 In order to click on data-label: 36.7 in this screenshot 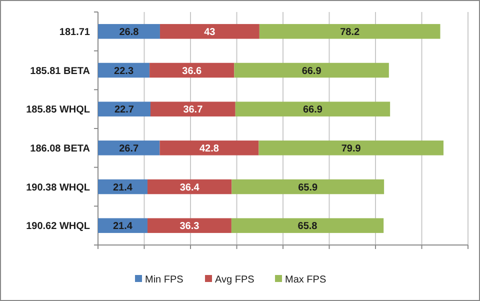, I will do `click(193, 110)`.